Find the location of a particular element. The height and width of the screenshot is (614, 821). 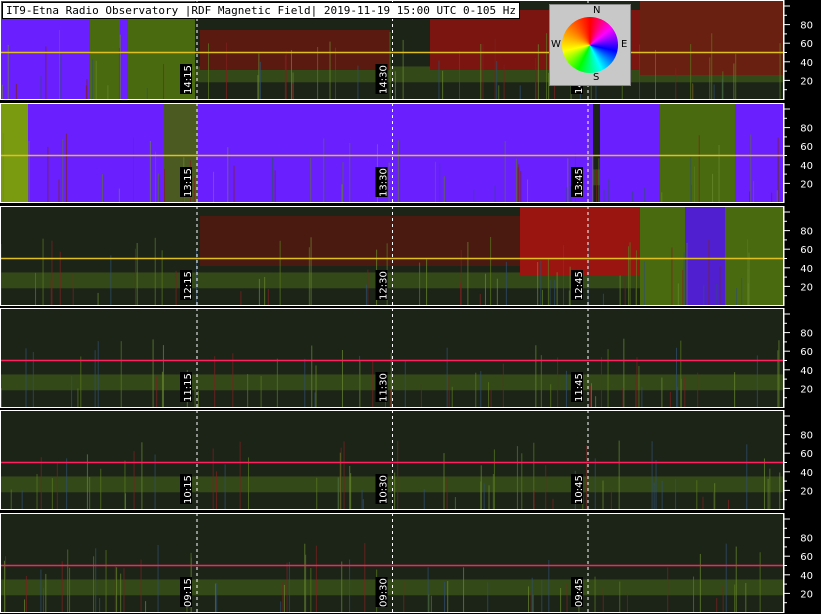

time-label: 14:30 is located at coordinates (384, 79).